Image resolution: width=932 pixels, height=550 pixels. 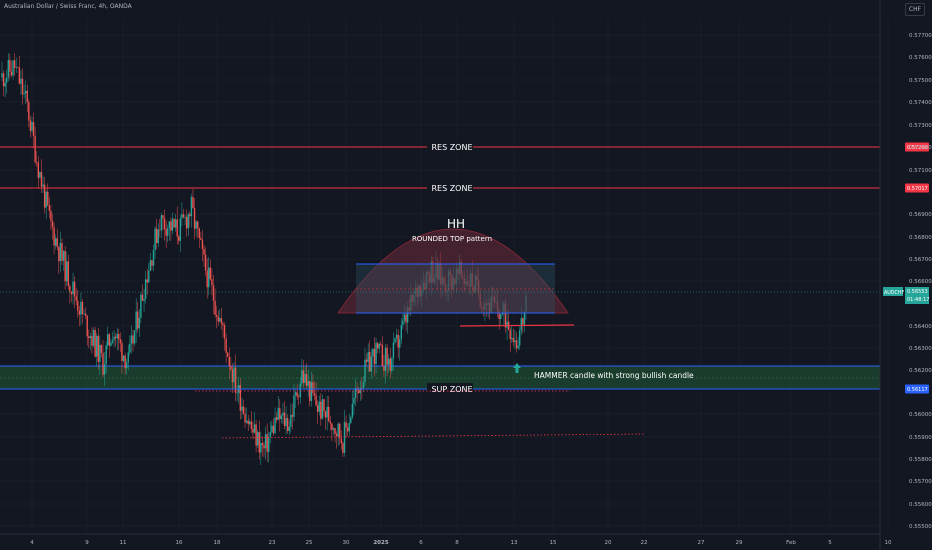 I want to click on x-tick-label: 4, so click(x=32, y=543).